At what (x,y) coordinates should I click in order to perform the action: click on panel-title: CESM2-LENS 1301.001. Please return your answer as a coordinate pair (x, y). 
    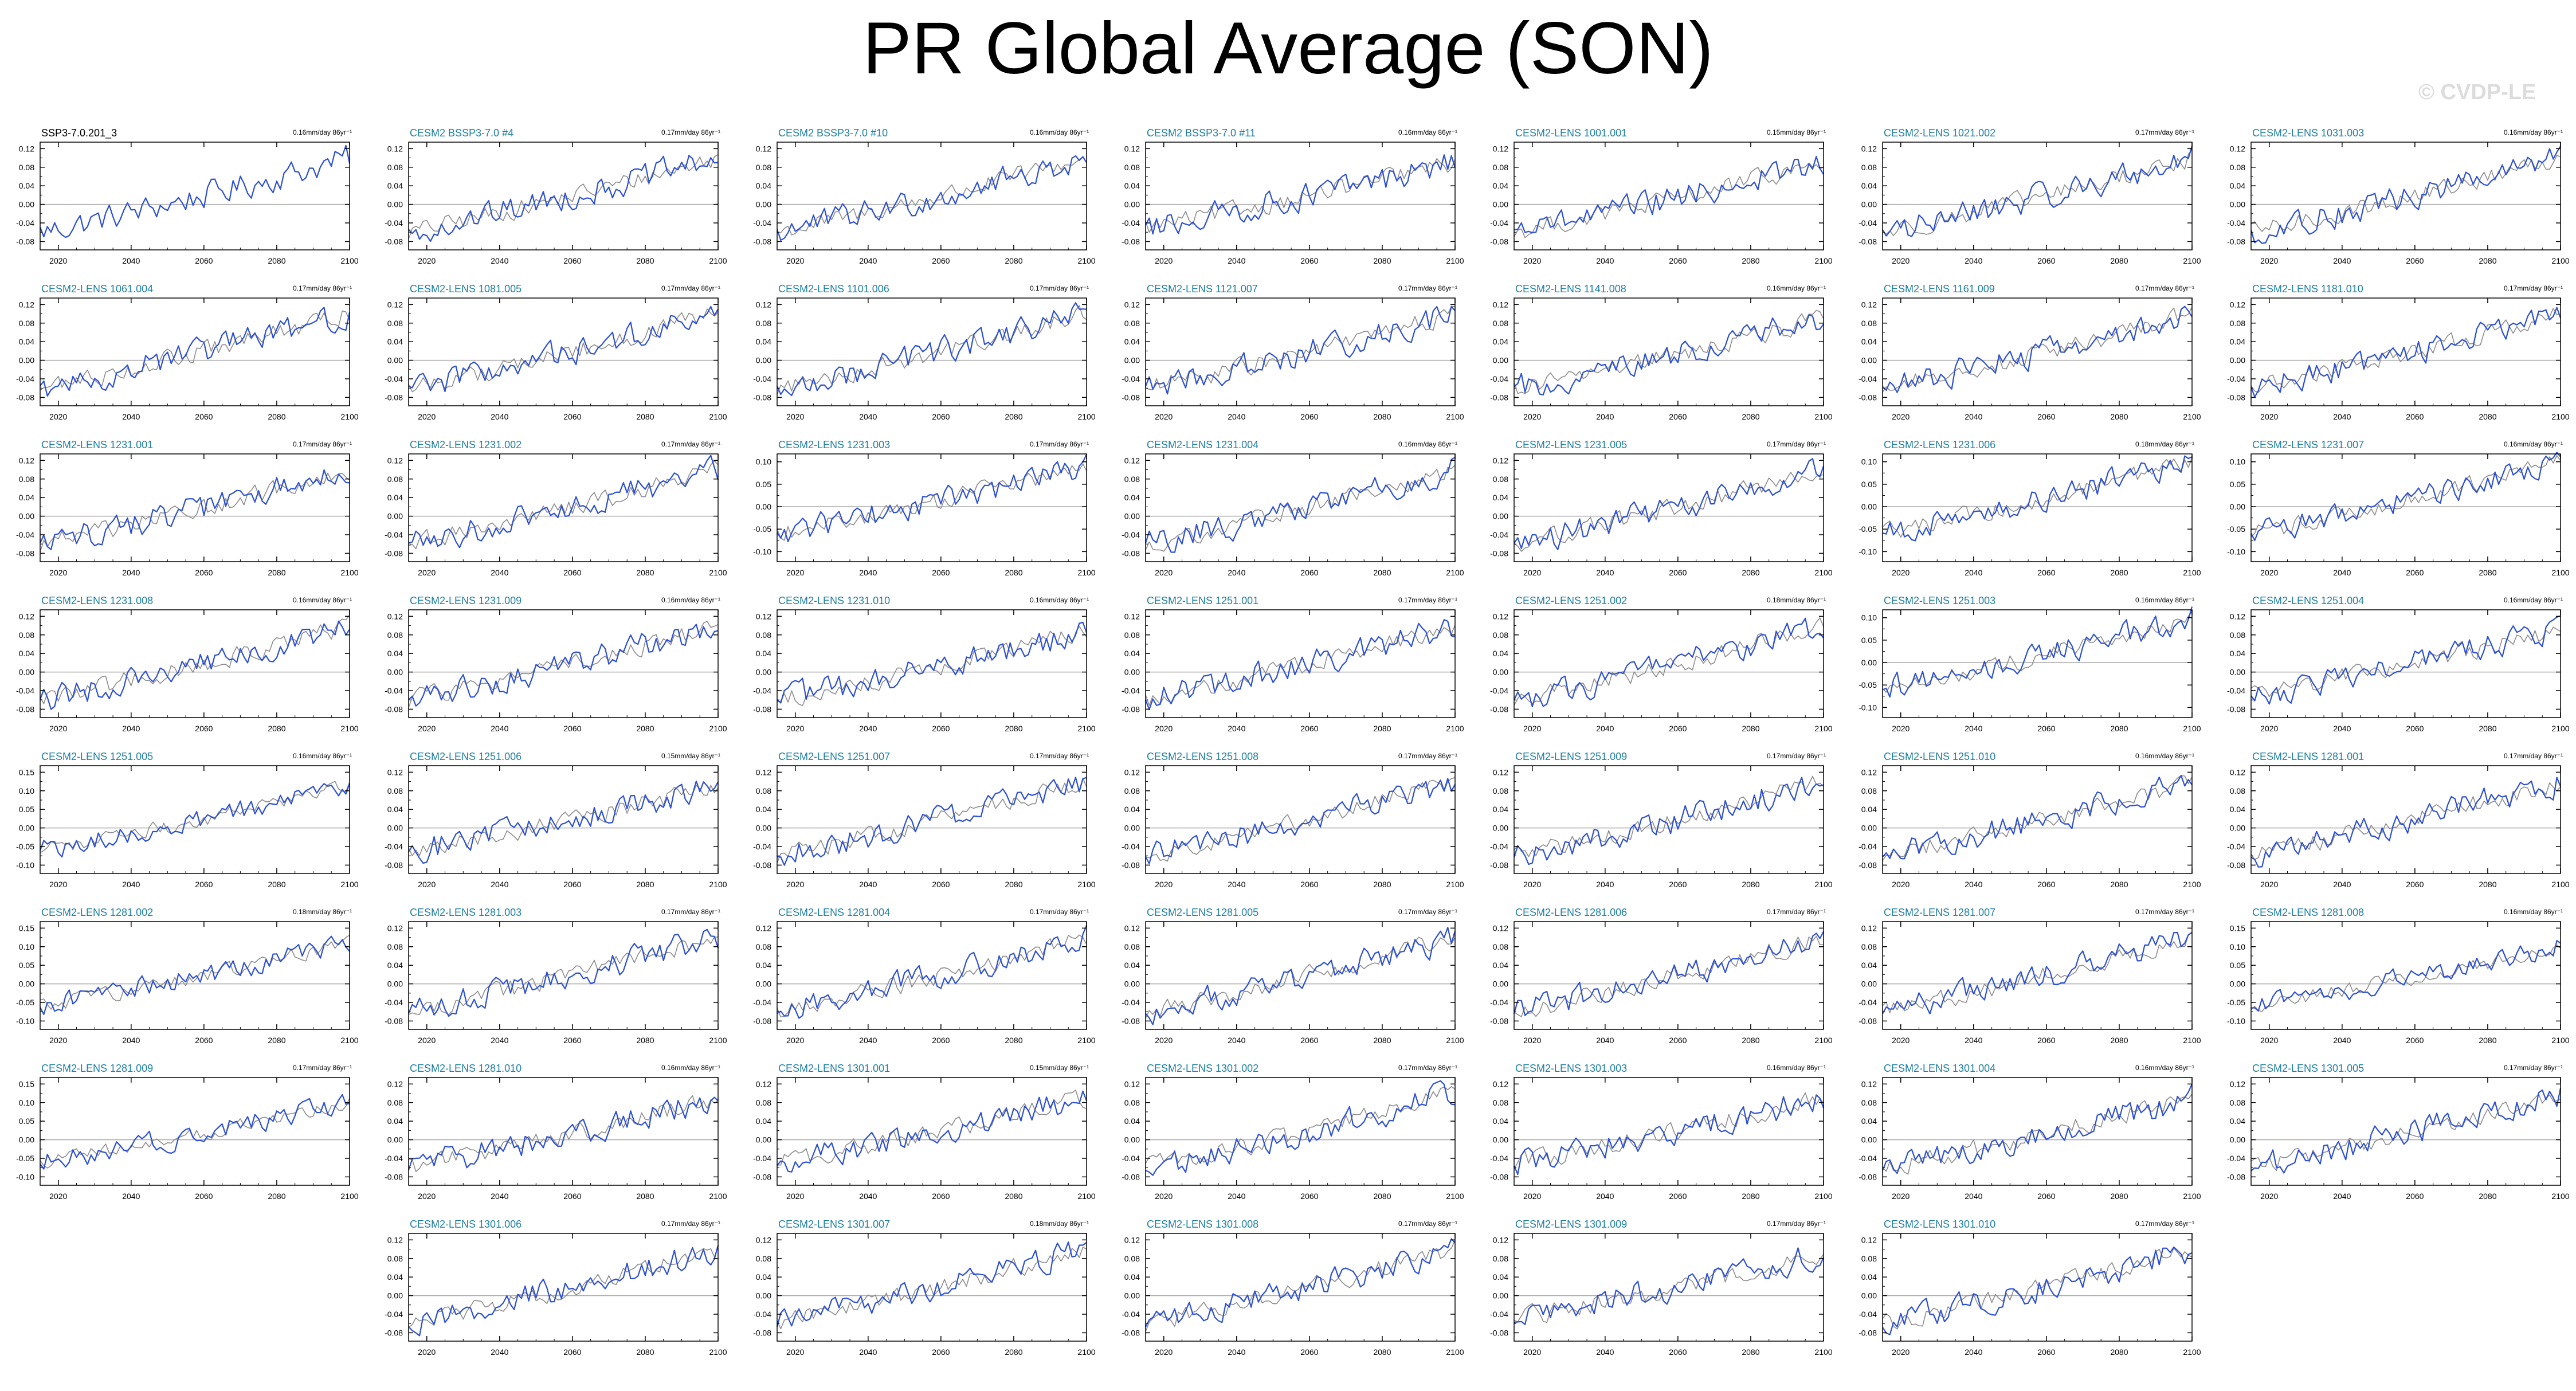
    Looking at the image, I should click on (834, 1069).